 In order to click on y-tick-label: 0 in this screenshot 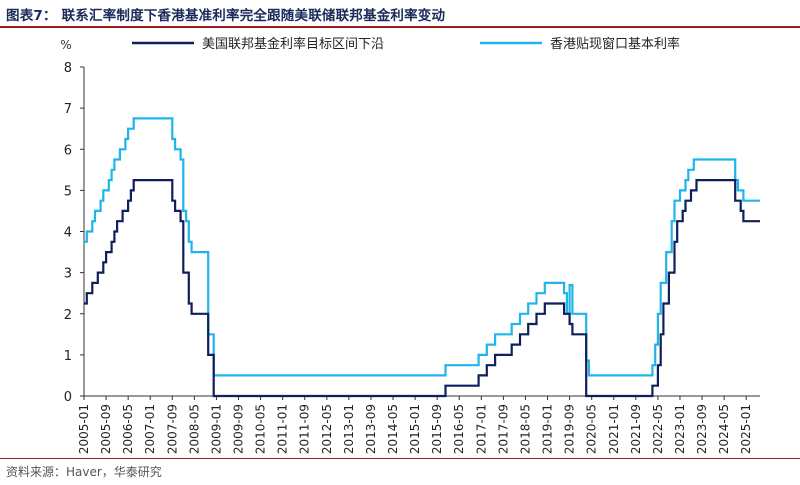, I will do `click(68, 397)`.